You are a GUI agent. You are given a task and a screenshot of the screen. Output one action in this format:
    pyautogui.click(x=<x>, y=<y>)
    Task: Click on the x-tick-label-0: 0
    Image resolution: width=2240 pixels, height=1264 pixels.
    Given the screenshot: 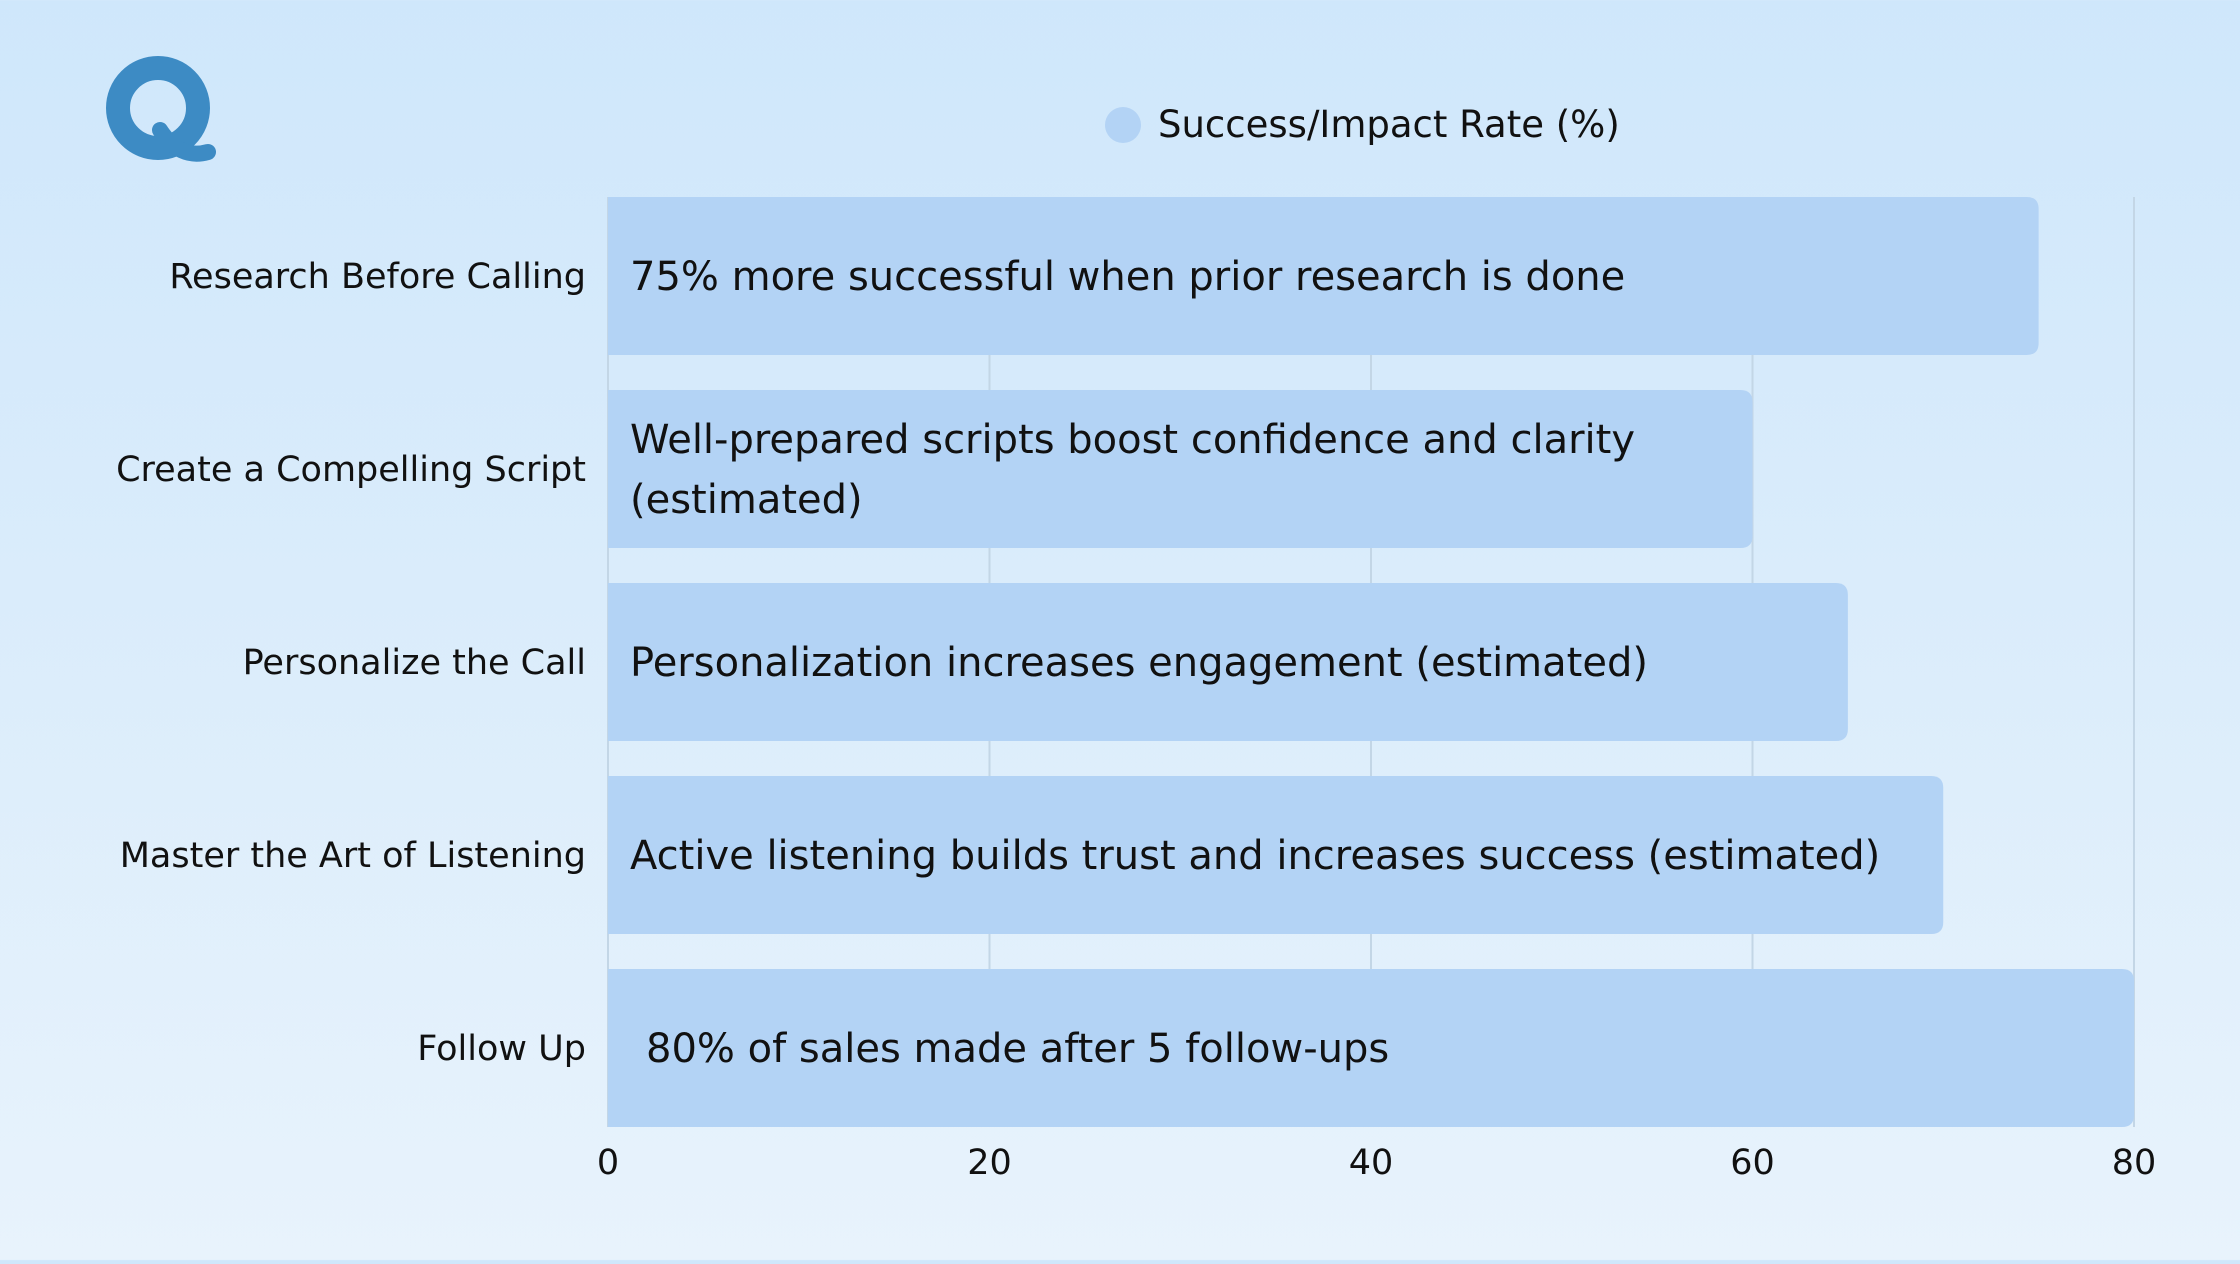 What is the action you would take?
    pyautogui.click(x=608, y=1163)
    